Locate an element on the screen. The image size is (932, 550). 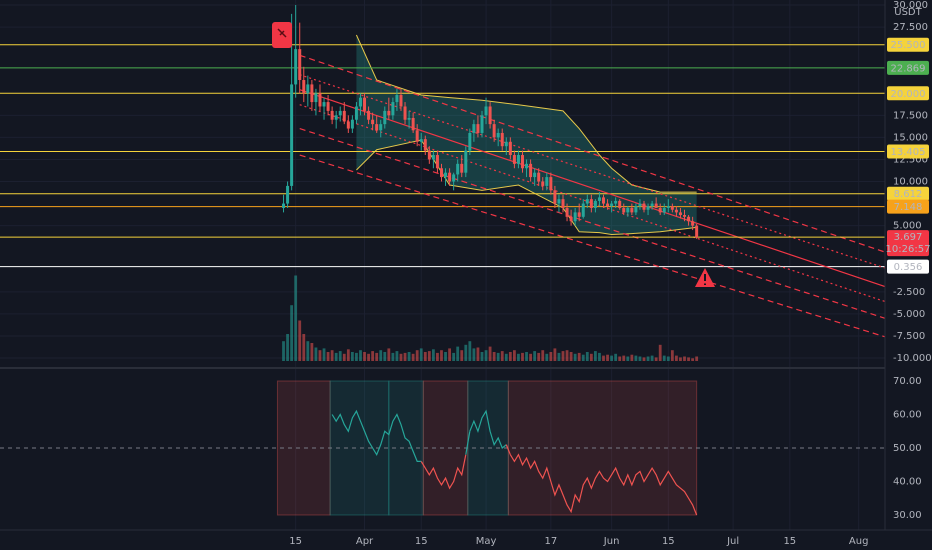
alert-icon is located at coordinates (705, 277).